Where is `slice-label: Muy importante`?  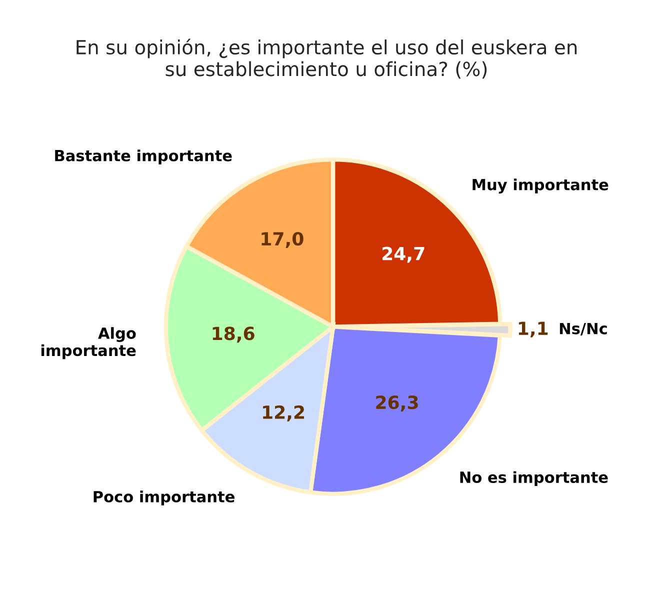
slice-label: Muy importante is located at coordinates (540, 186).